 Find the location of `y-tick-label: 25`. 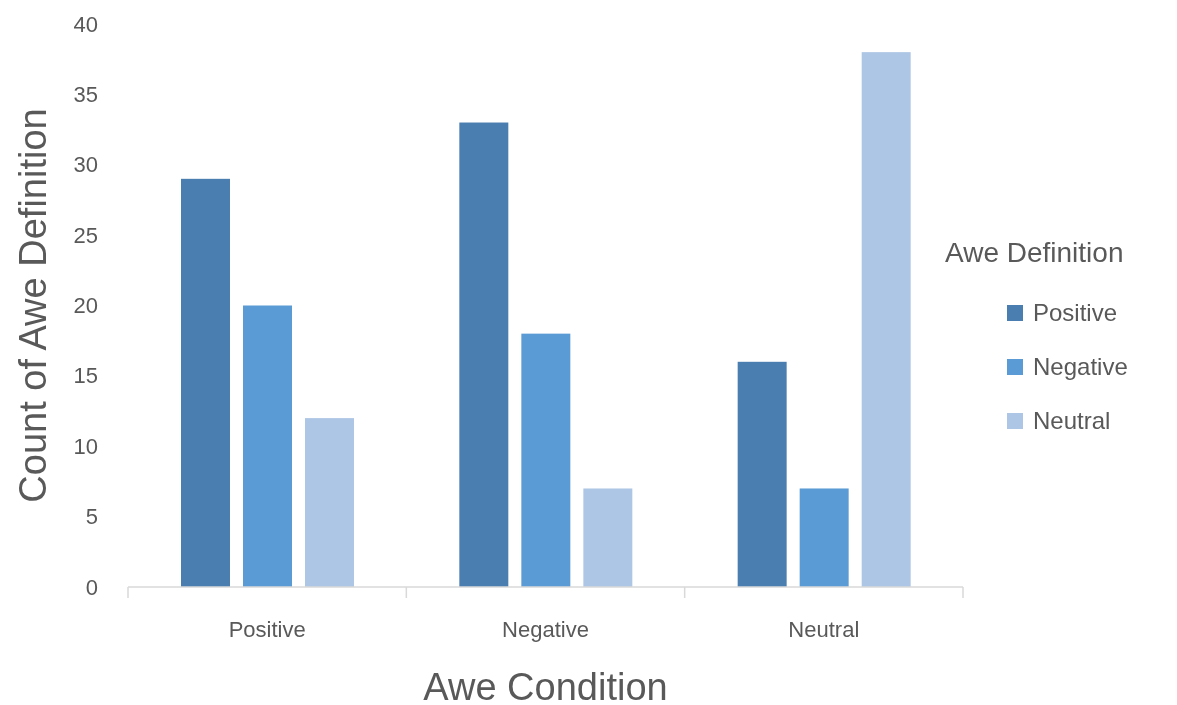

y-tick-label: 25 is located at coordinates (85, 235).